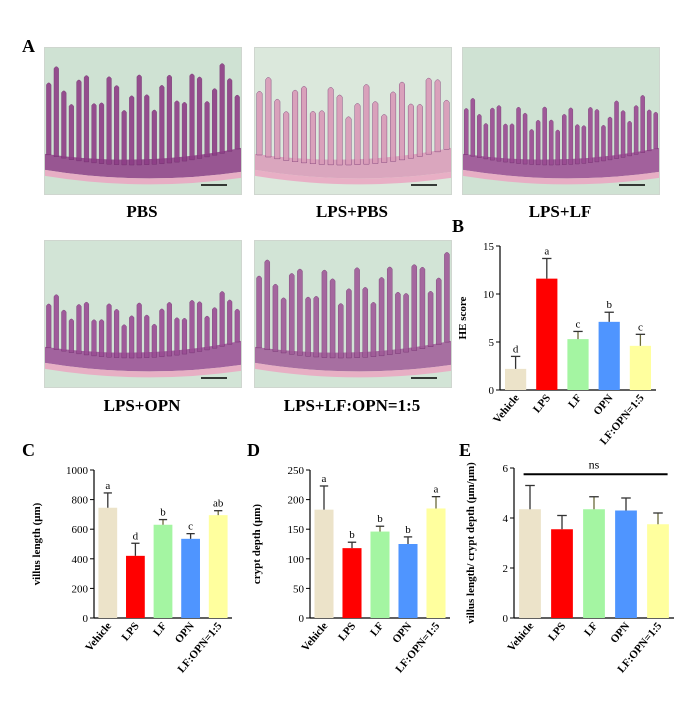 The width and height of the screenshot is (696, 702). I want to click on micrograph-pbs-image, so click(143, 121).